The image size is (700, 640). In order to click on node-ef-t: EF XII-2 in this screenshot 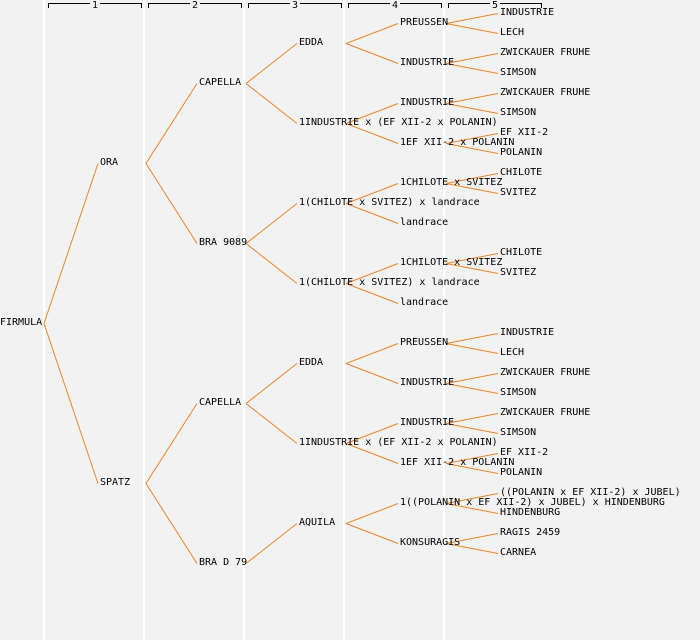, I will do `click(524, 132)`.